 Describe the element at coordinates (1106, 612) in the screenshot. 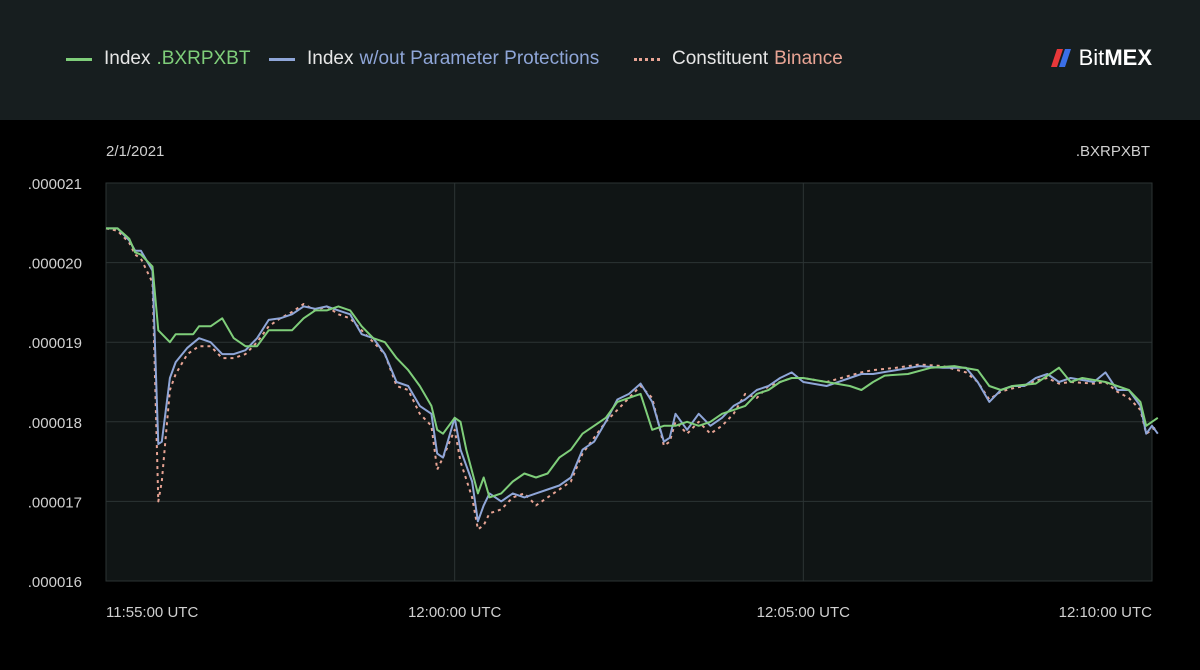

I see `x-tick-label: 12:10:00 UTC` at that location.